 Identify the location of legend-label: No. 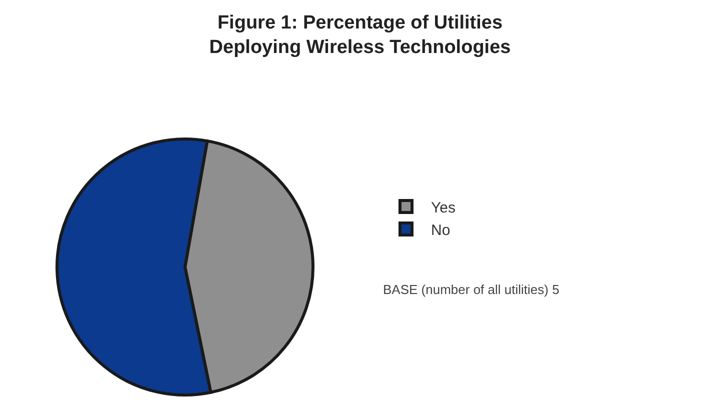
(440, 230).